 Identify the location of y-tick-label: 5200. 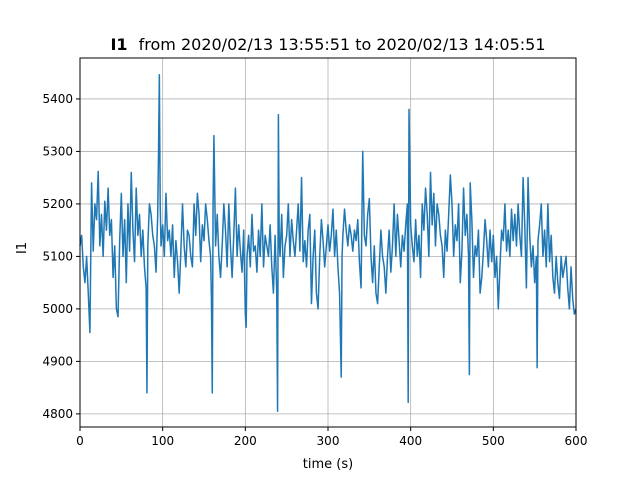
(57, 204).